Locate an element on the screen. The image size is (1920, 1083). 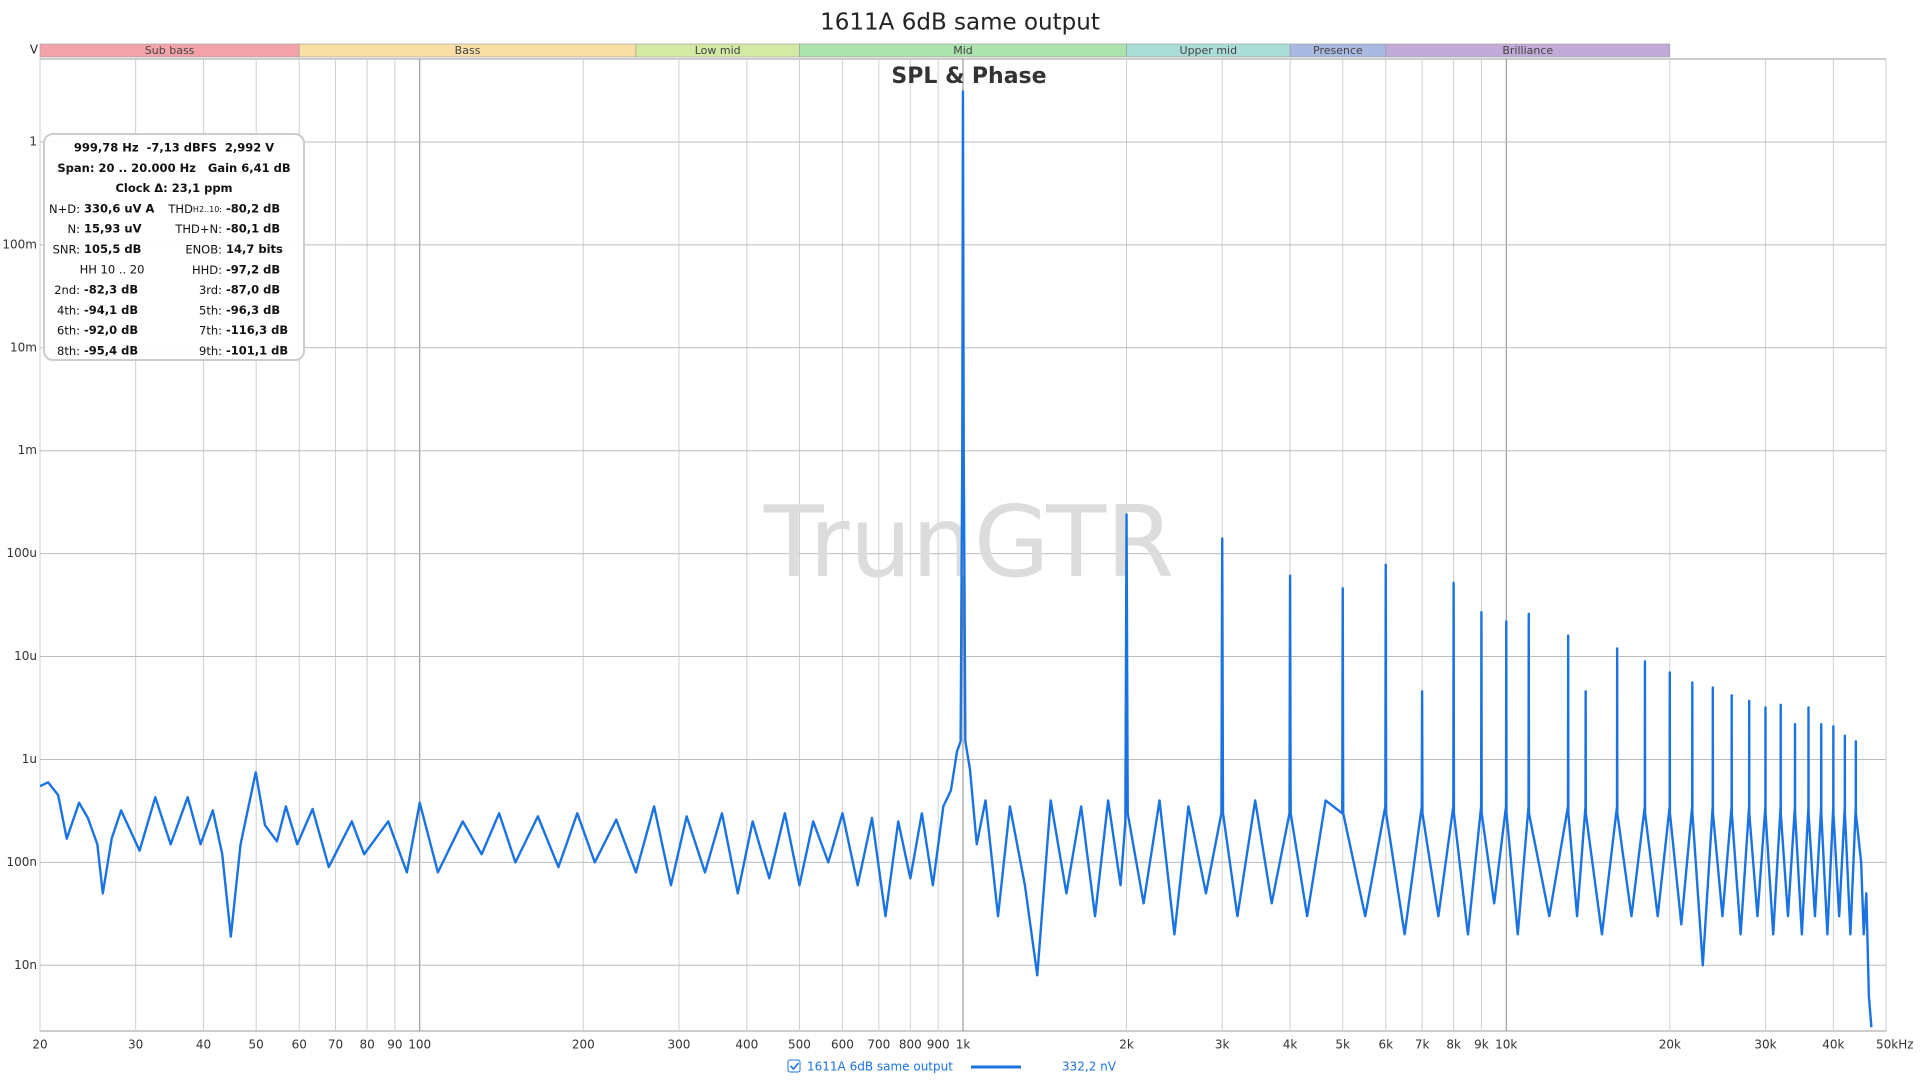
info-label: HHD: is located at coordinates (207, 269).